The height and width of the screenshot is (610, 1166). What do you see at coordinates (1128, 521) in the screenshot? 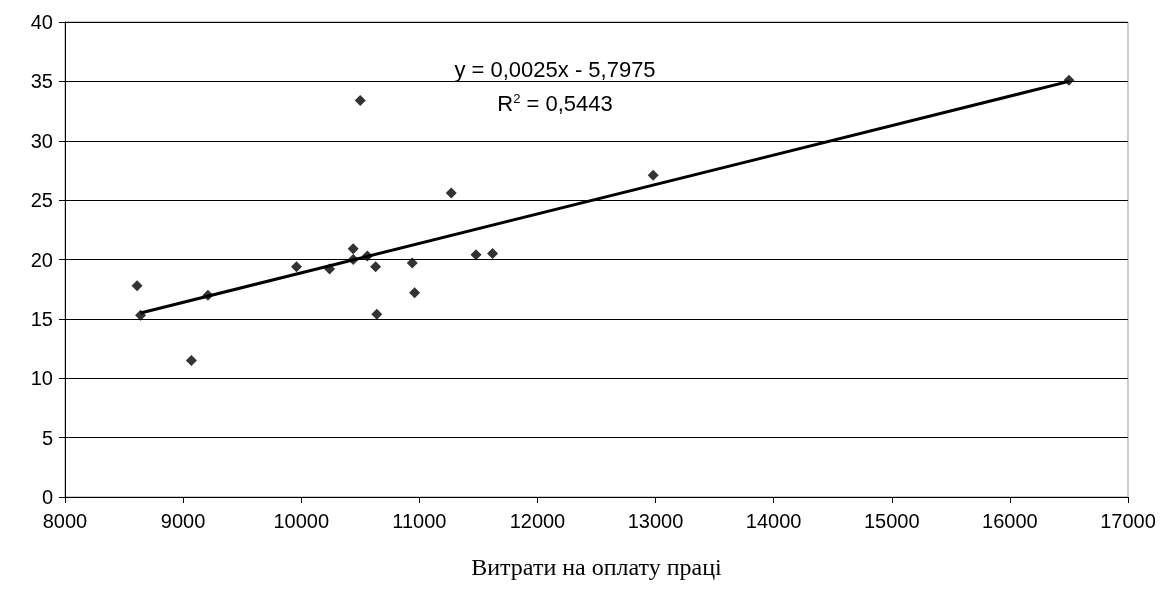
I see `x-tick-label: 17000` at bounding box center [1128, 521].